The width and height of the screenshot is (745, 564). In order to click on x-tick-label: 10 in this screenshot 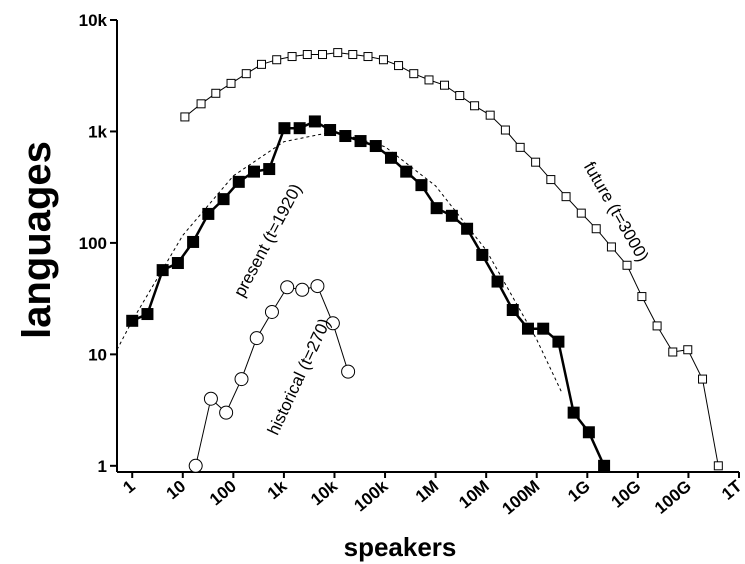, I will do `click(176, 490)`.